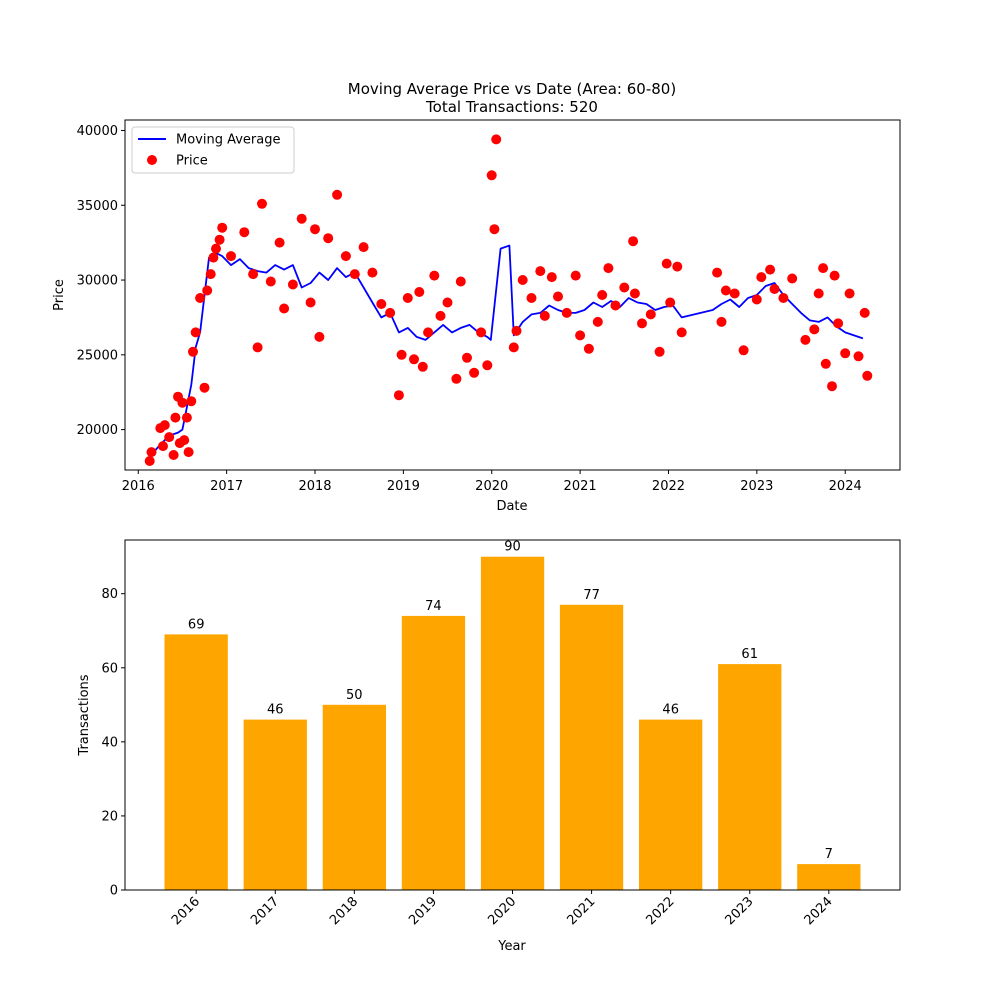 The width and height of the screenshot is (1000, 1000). What do you see at coordinates (109, 668) in the screenshot?
I see `bar-y-tick-label: 60` at bounding box center [109, 668].